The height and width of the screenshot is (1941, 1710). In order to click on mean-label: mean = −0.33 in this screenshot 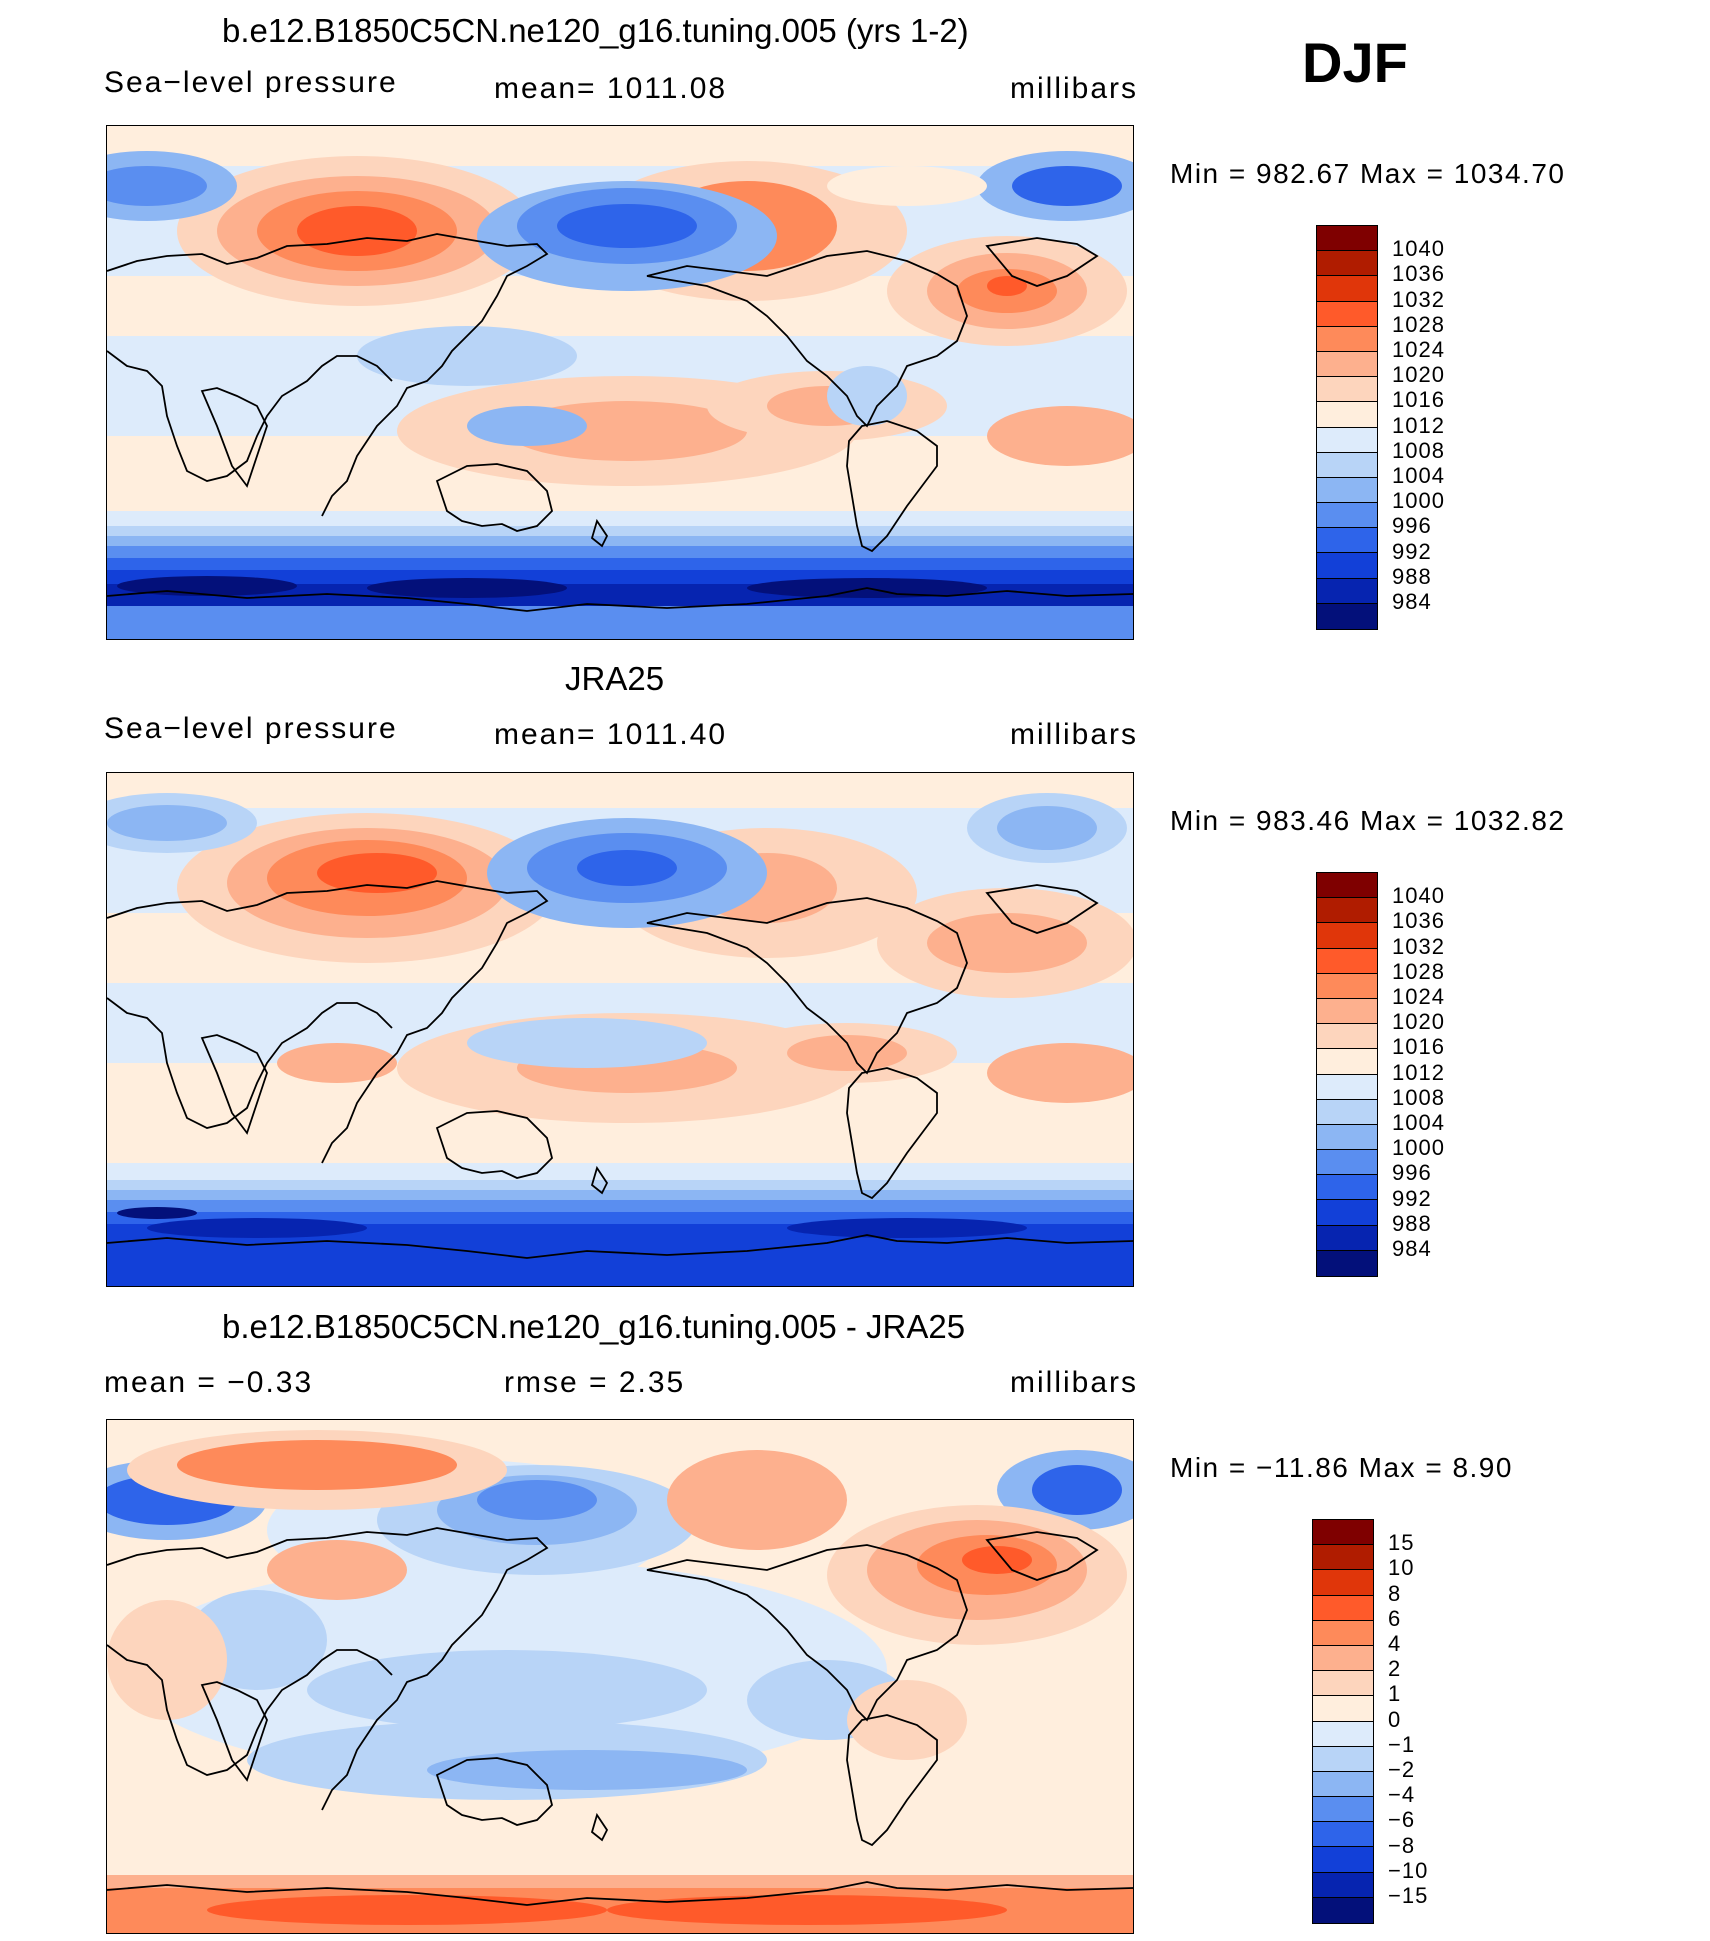, I will do `click(209, 1382)`.